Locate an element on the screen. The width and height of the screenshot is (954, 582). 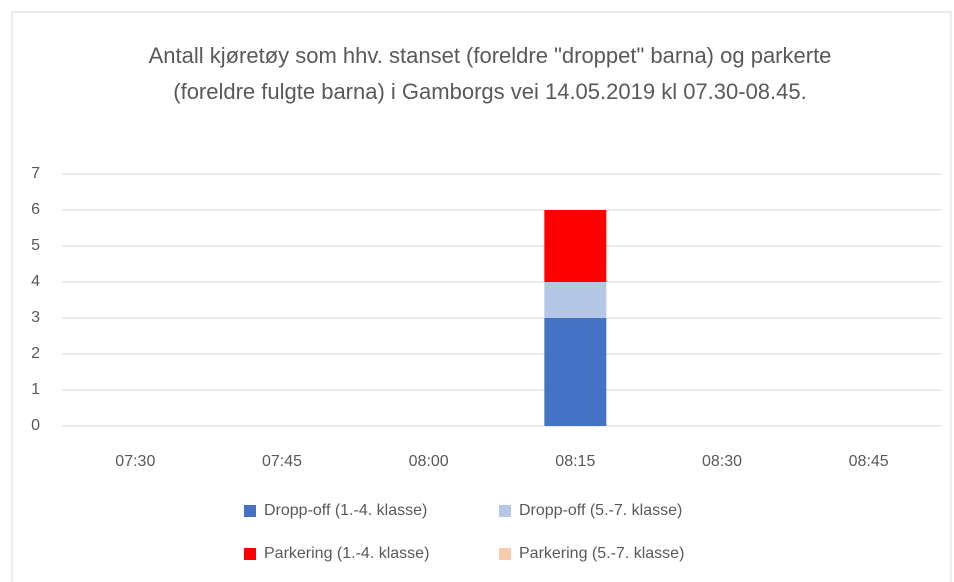
y-tick-label: 0 is located at coordinates (35, 425).